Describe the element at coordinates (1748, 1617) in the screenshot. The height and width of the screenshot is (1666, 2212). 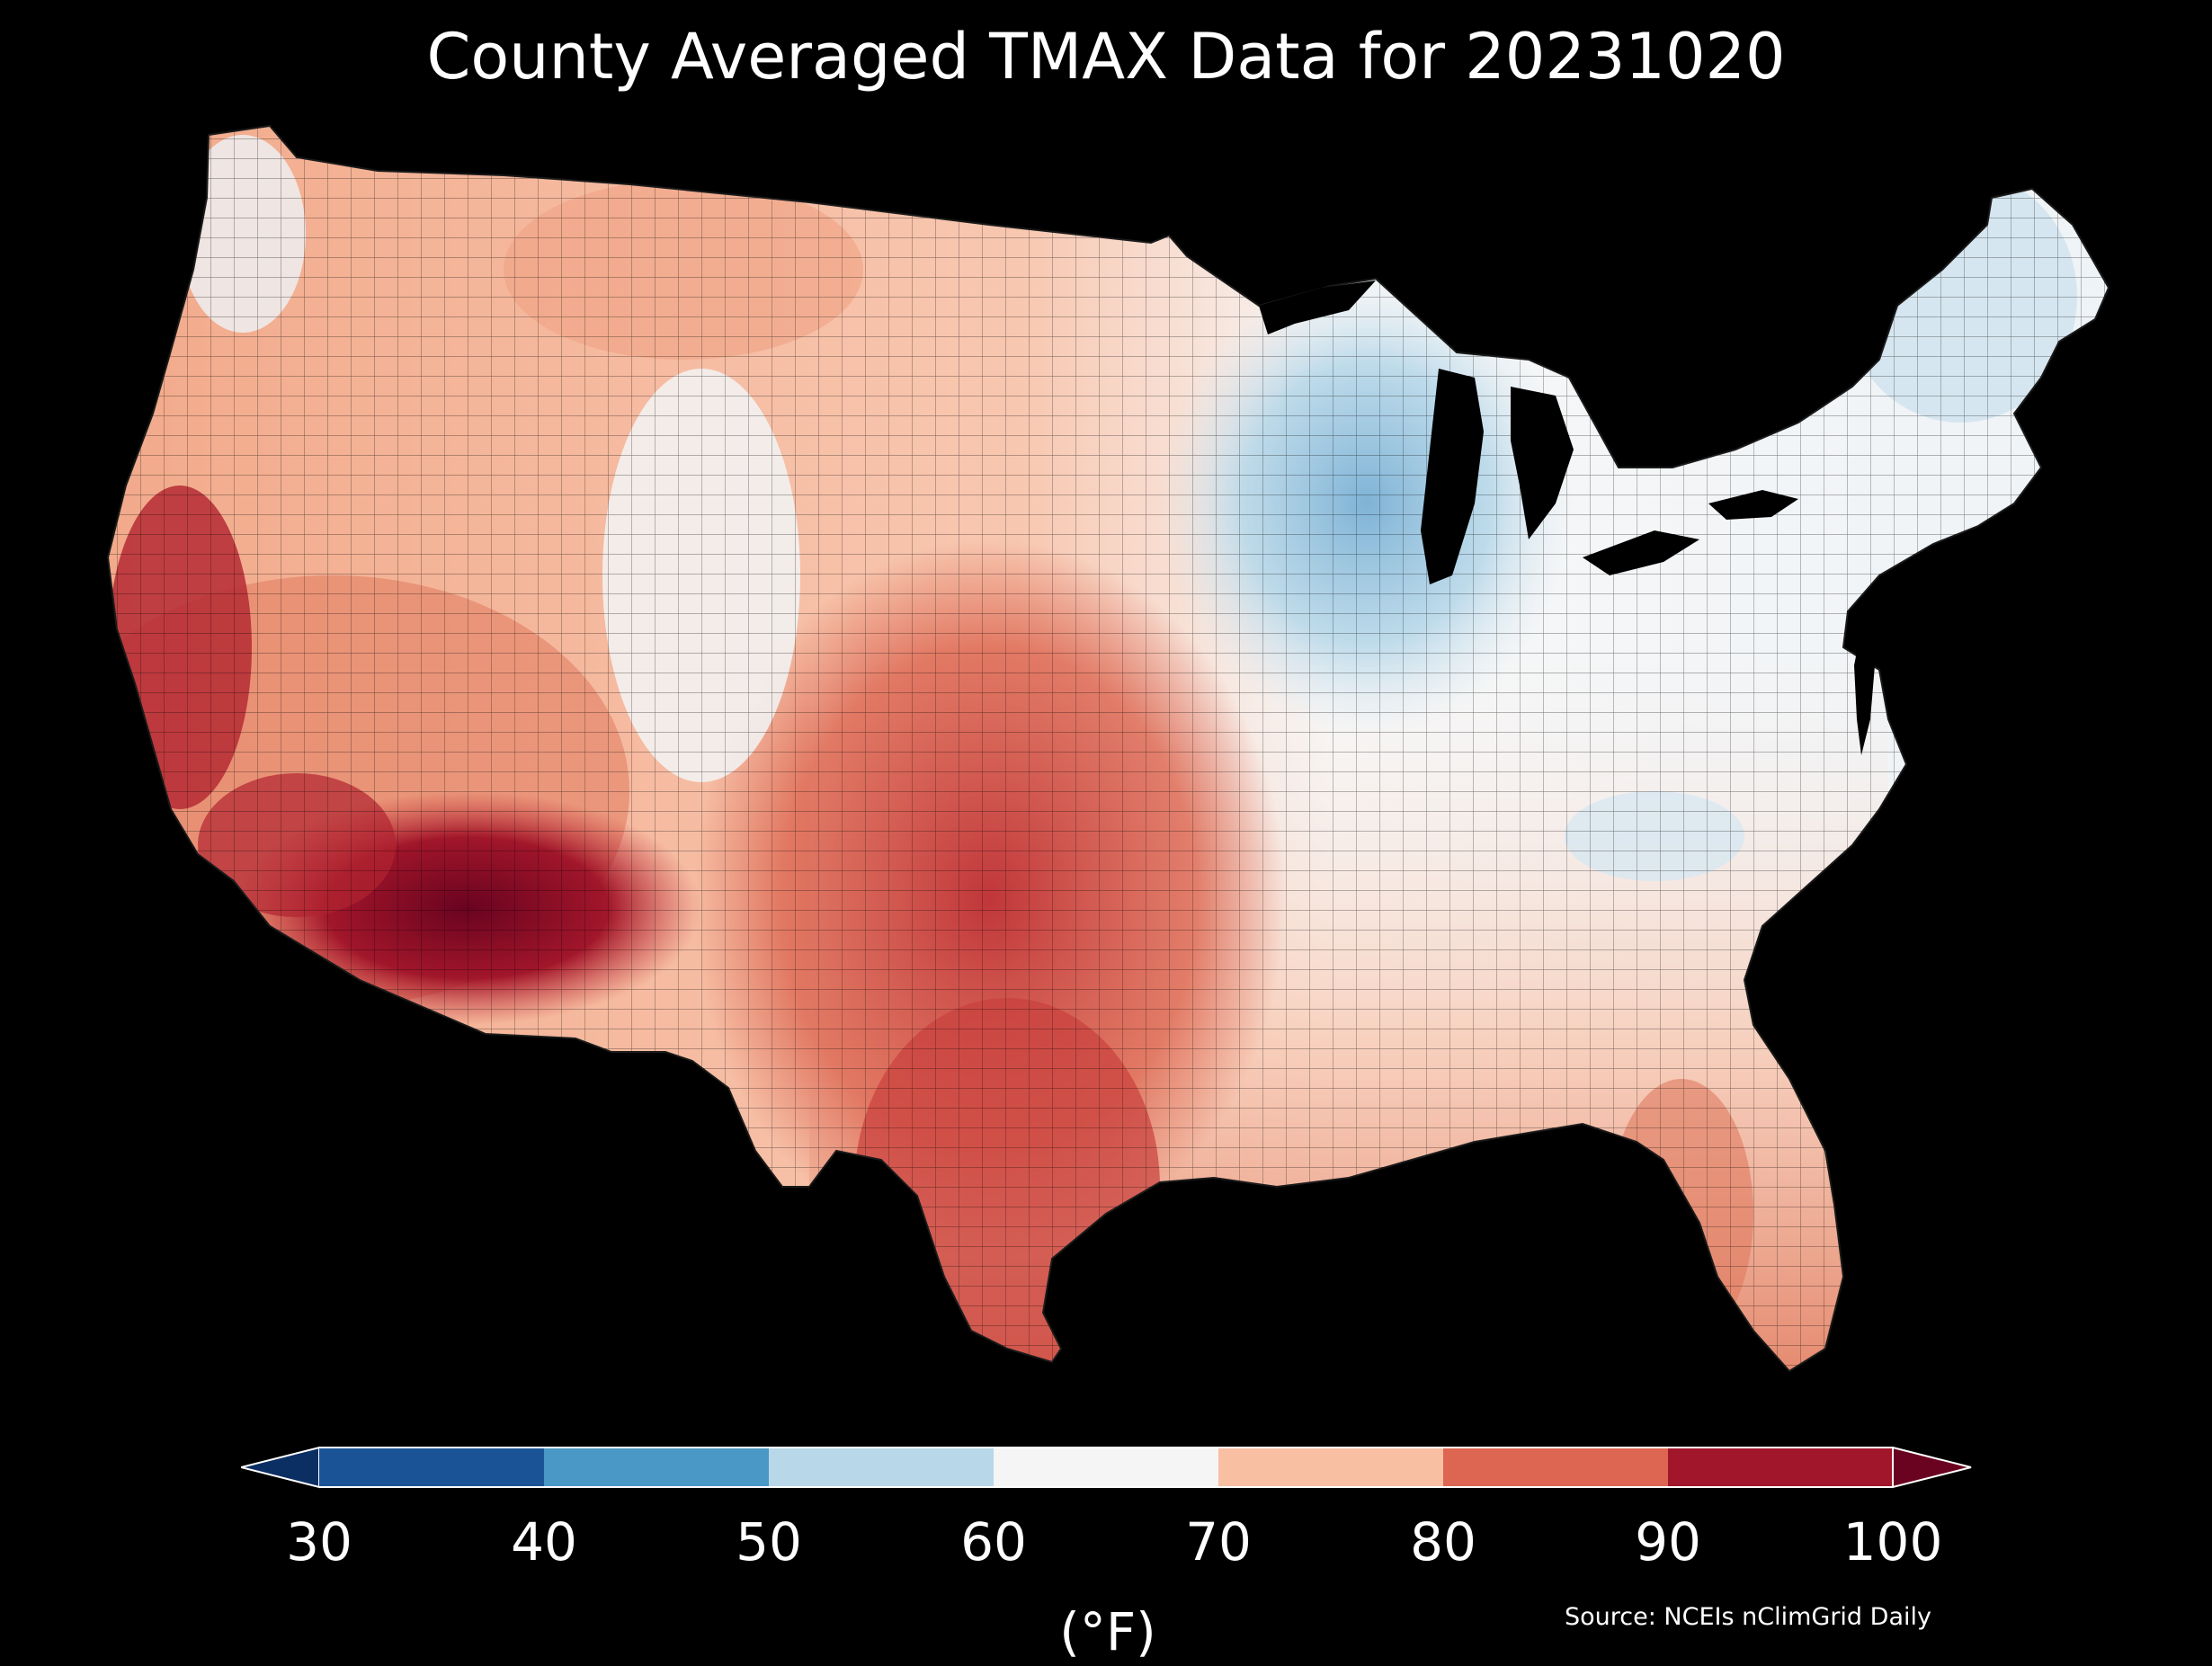
I see `source-credit: Source: NCEIs nClimGrid Daily` at that location.